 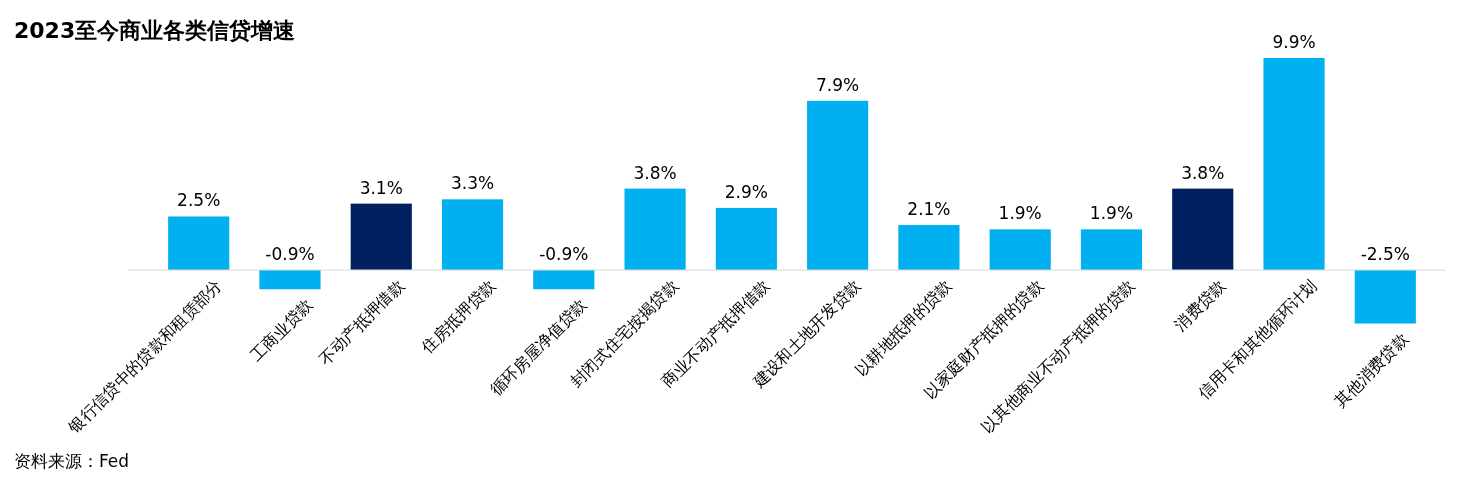 What do you see at coordinates (155, 30) in the screenshot?
I see `chart-title: 2023至今商业各类信贷增速` at bounding box center [155, 30].